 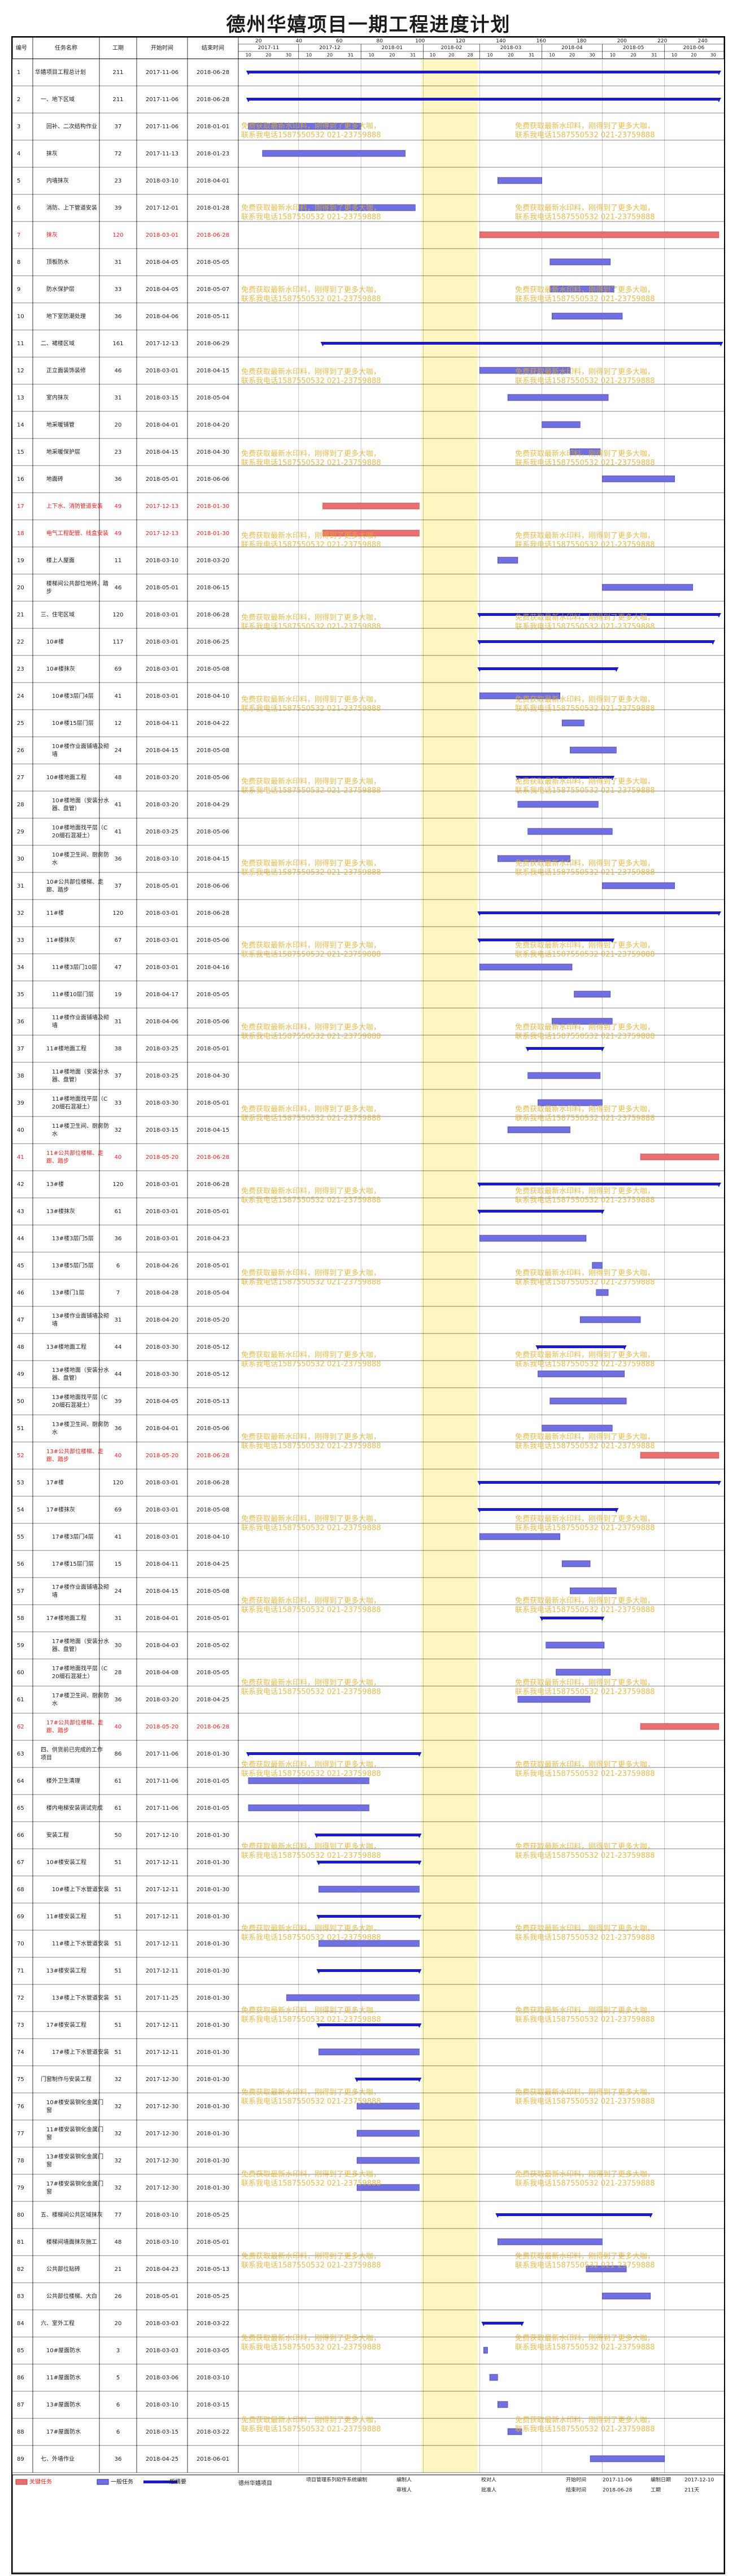 What do you see at coordinates (80, 1943) in the screenshot?
I see `task-name: 11#楼上下水管道安装` at bounding box center [80, 1943].